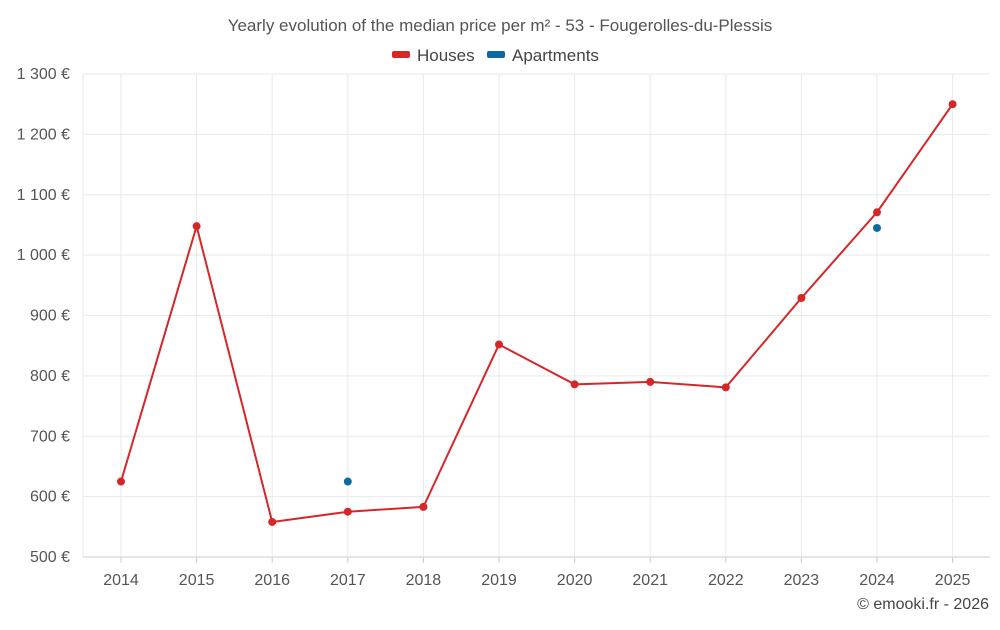  I want to click on x-tick-label: 2019, so click(499, 580).